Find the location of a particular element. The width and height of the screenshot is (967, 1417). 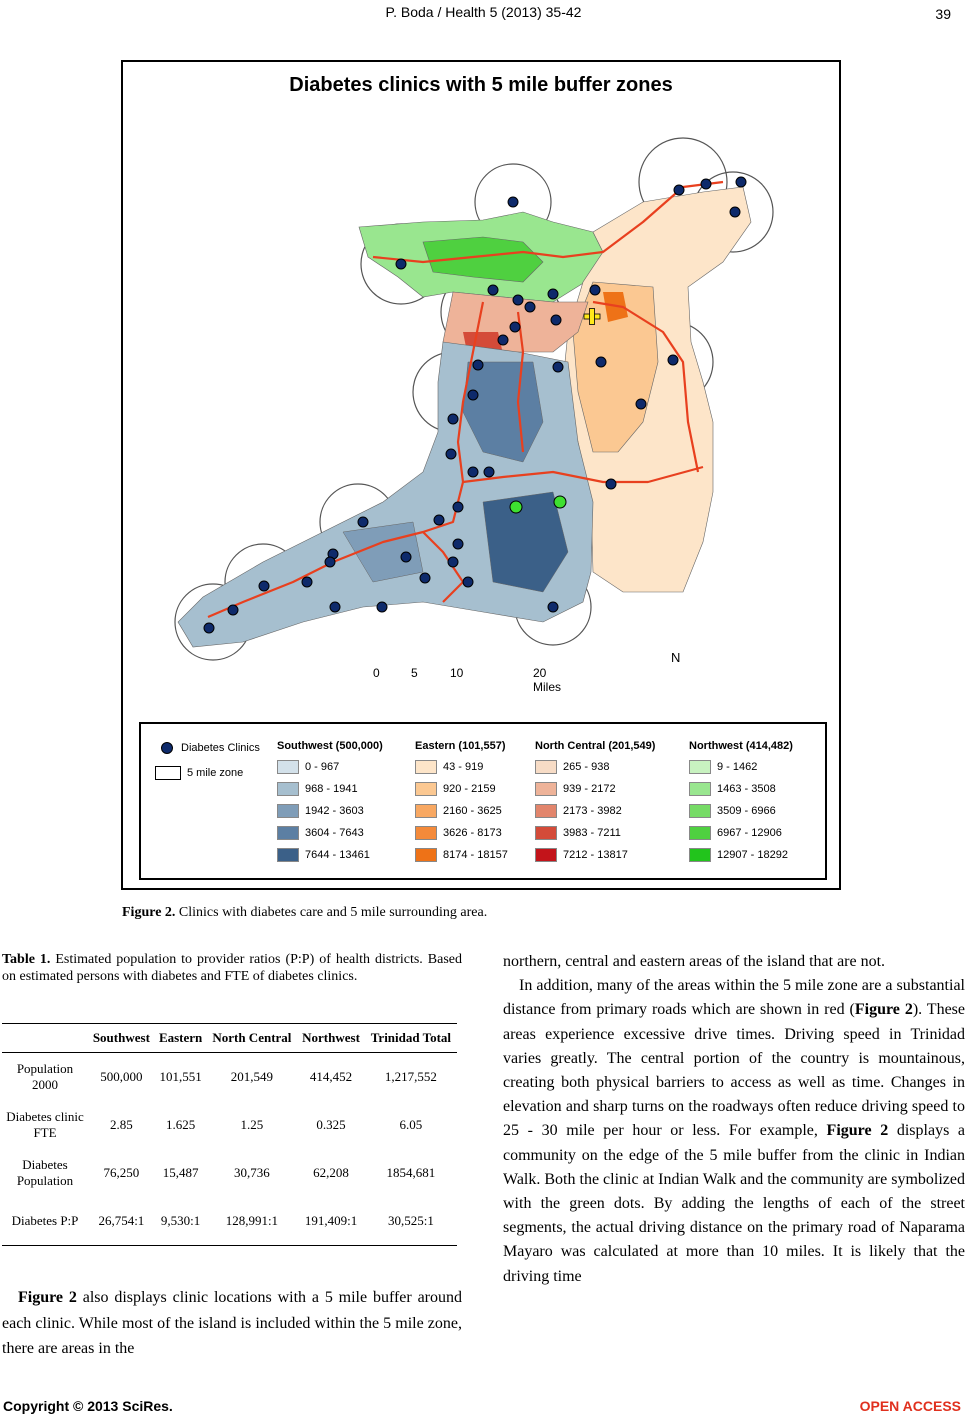

legend-class-row: 3509 - 6966 is located at coordinates (741, 811).